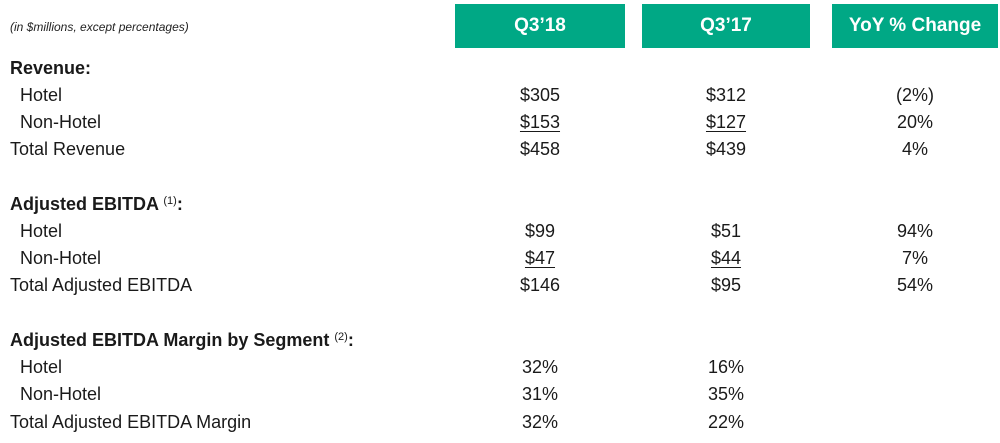 The image size is (1000, 443). Describe the element at coordinates (540, 285) in the screenshot. I see `q318-value: $146` at that location.